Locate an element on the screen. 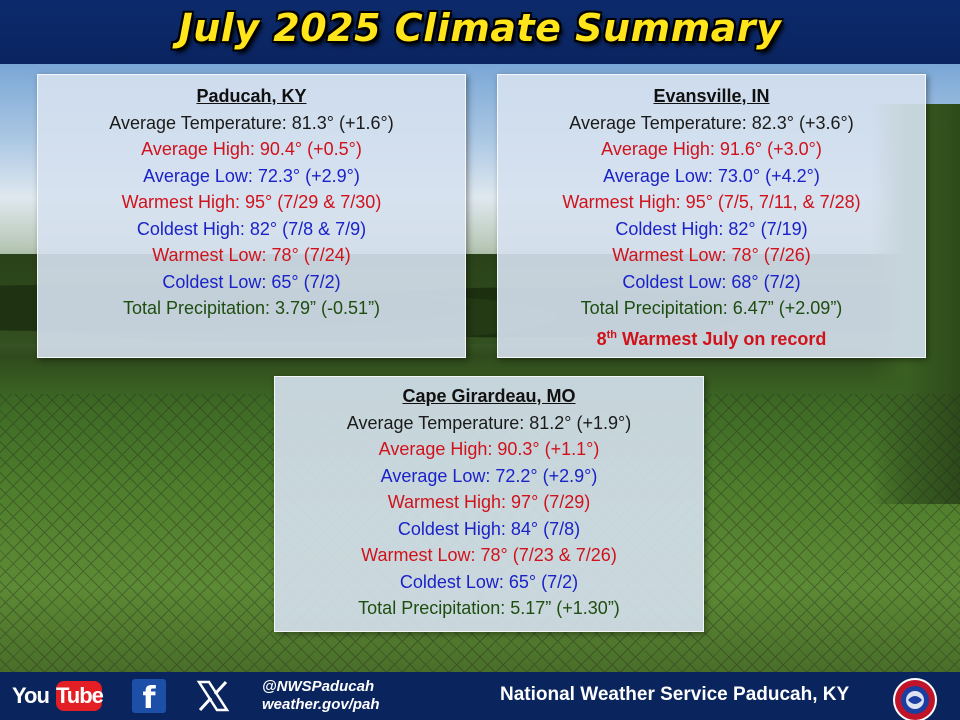  nws-logo-icon is located at coordinates (915, 699).